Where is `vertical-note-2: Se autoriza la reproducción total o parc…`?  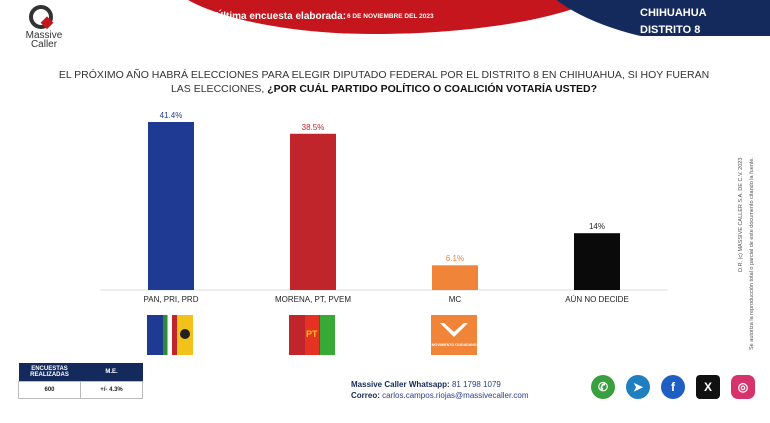
vertical-note-2: Se autoriza la reproducción total o parc… is located at coordinates (752, 253).